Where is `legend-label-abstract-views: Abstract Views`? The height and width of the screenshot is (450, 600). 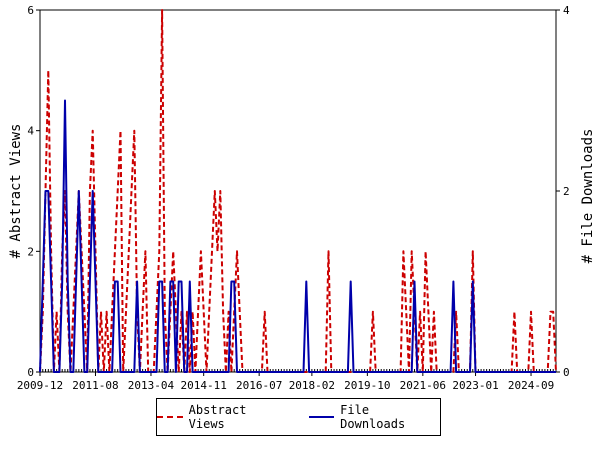 legend-label-abstract-views: Abstract Views is located at coordinates (217, 417).